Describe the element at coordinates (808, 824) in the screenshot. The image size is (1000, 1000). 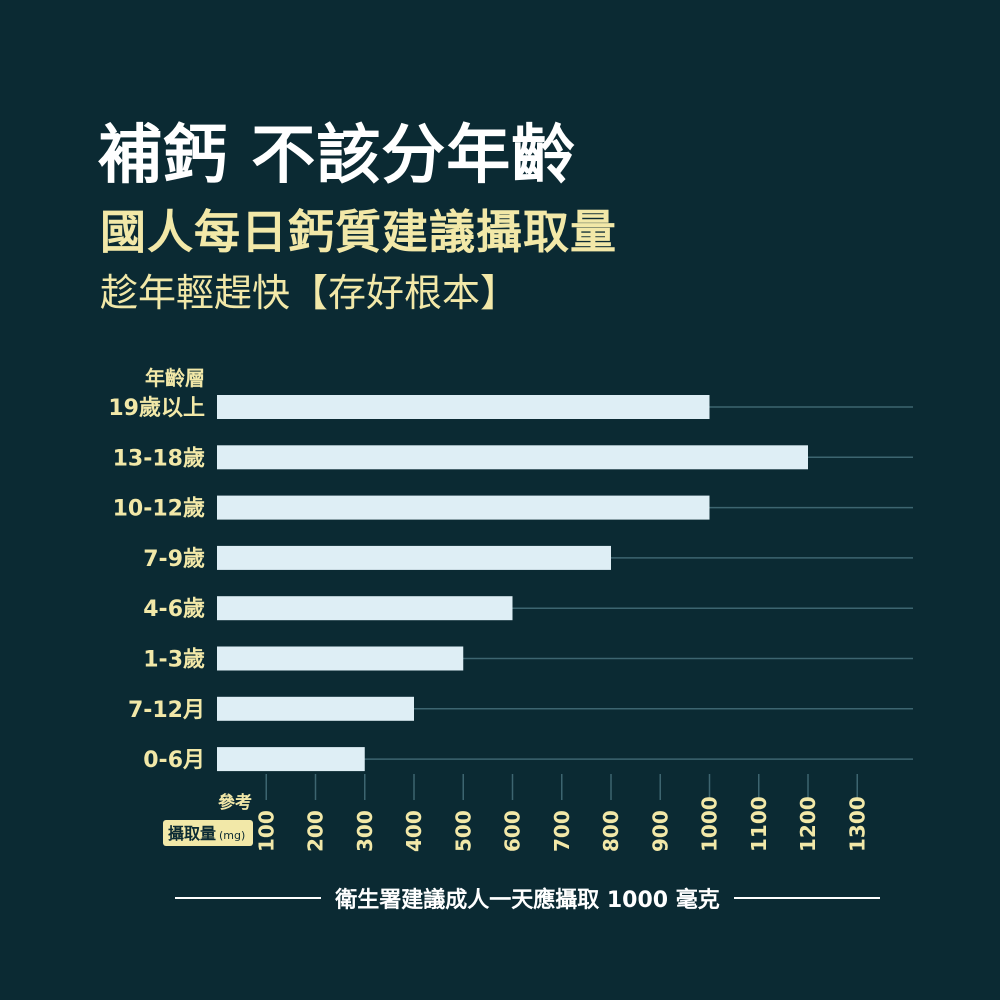
I see `x-tick-label: 1200` at that location.